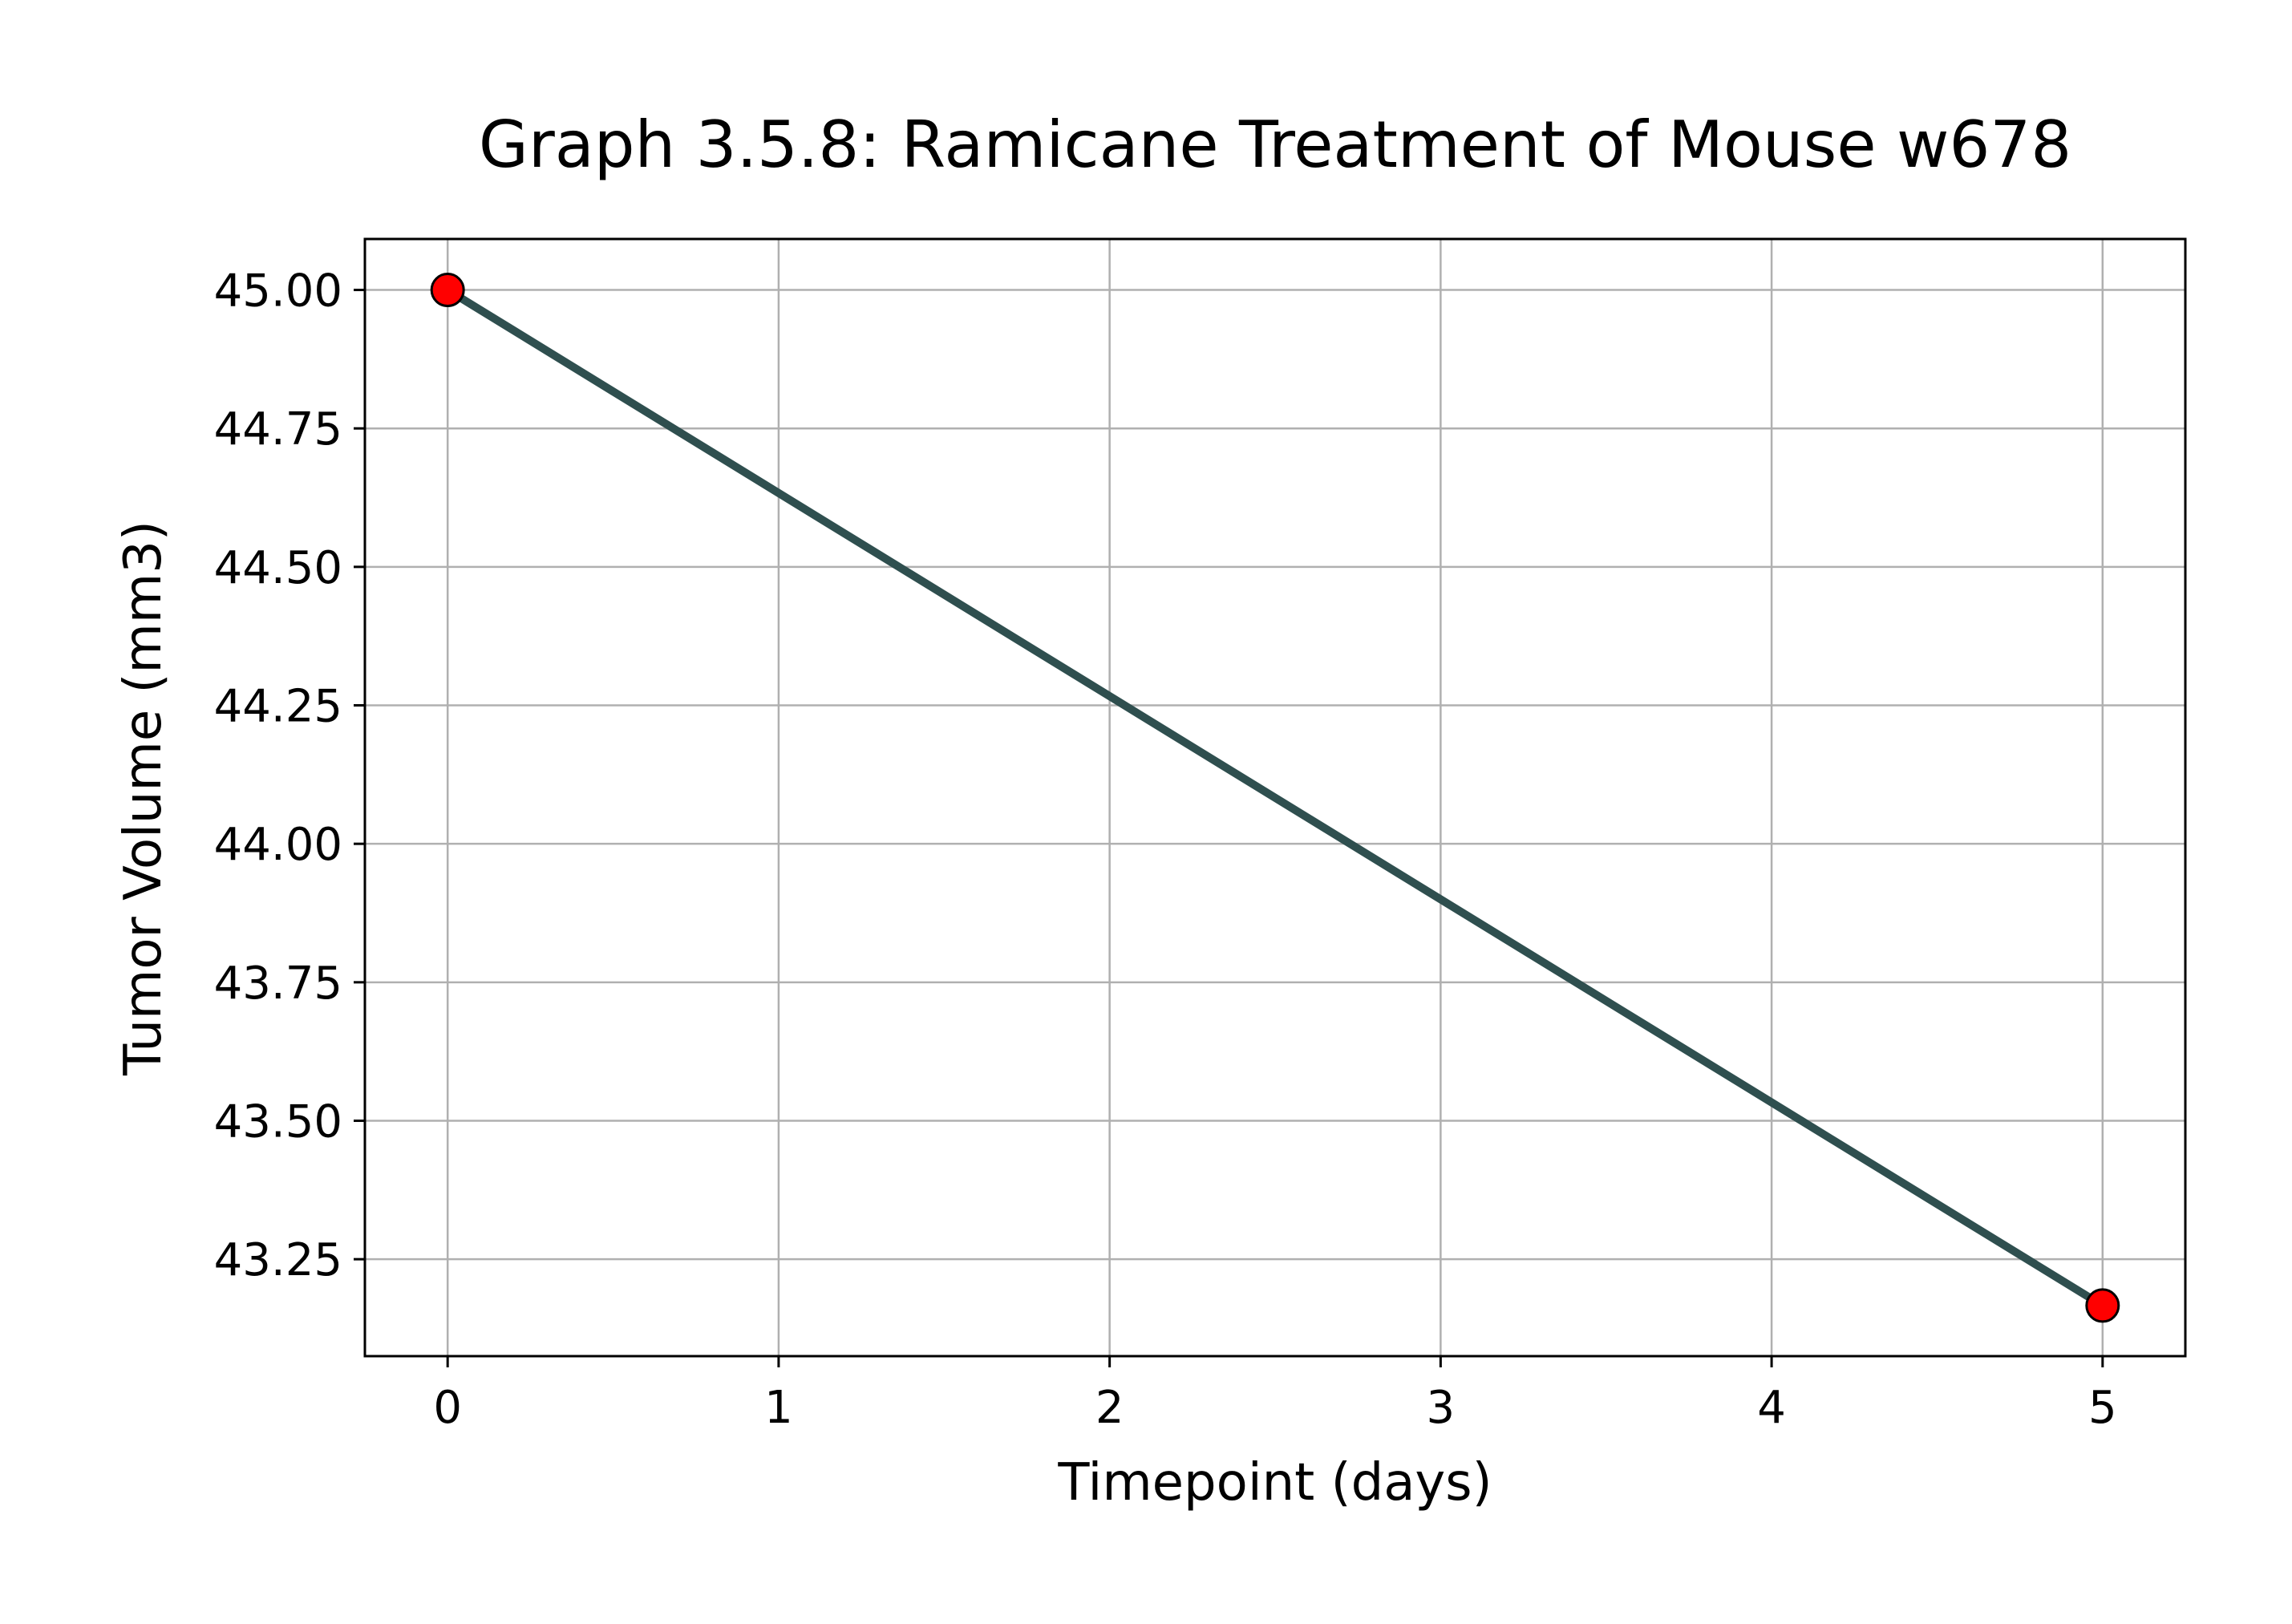  I want to click on y-tick-label: 43.25, so click(278, 1260).